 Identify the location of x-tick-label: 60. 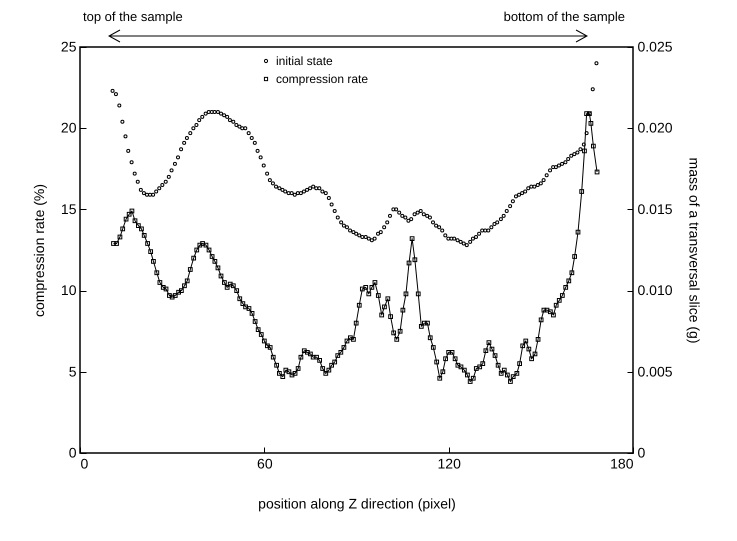
(265, 464).